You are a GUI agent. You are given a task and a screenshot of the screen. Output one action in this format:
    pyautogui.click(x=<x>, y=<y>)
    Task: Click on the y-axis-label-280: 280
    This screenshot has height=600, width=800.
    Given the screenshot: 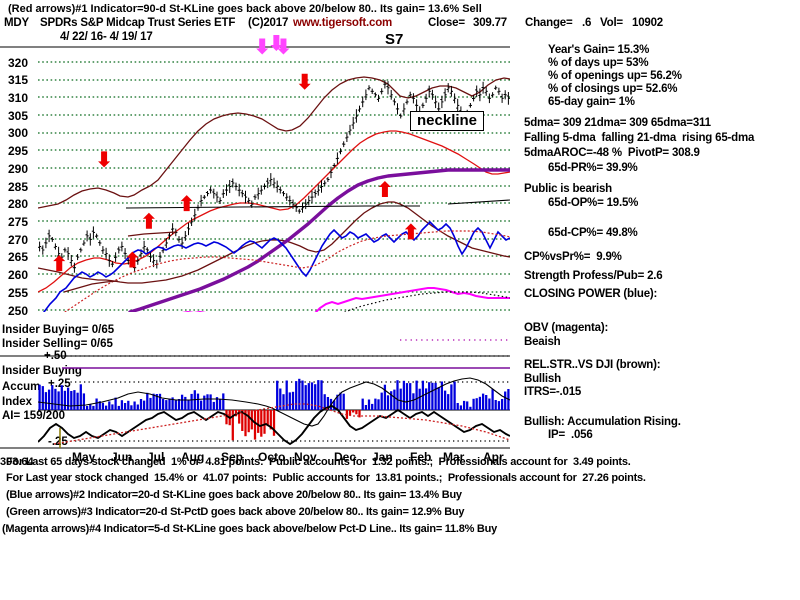 What is the action you would take?
    pyautogui.click(x=18, y=204)
    